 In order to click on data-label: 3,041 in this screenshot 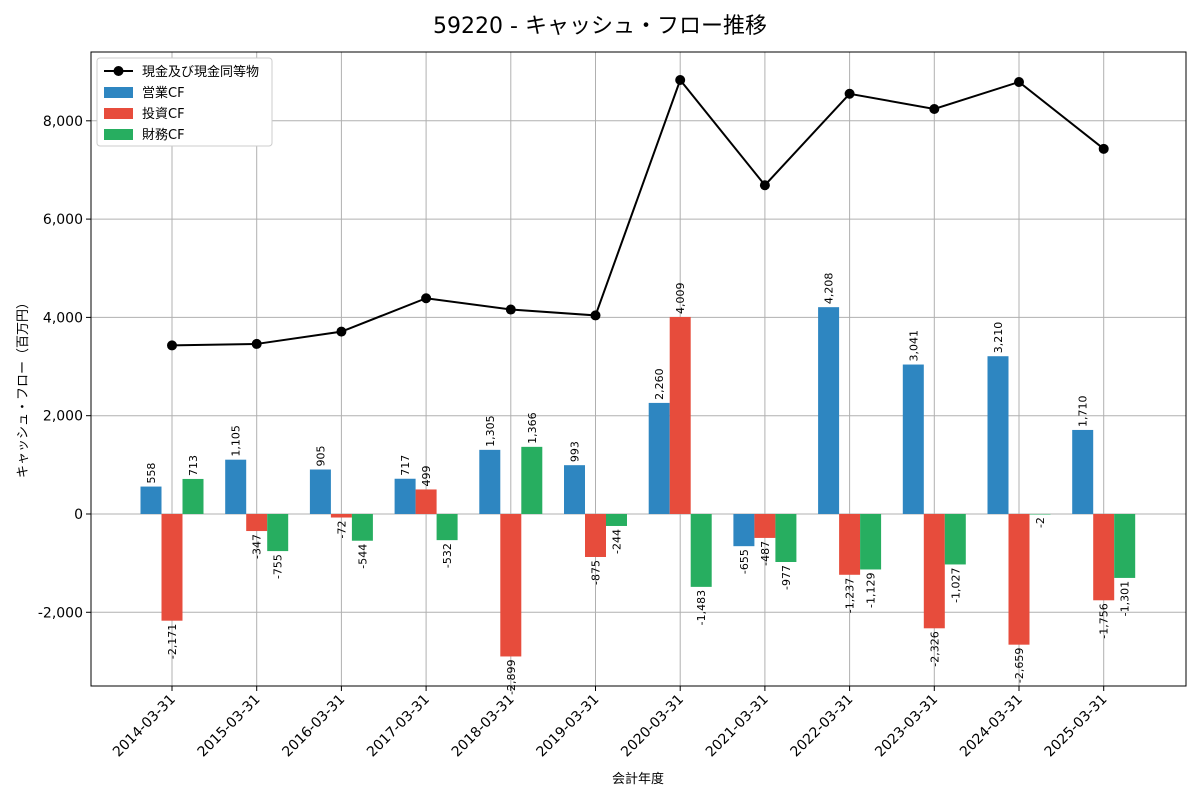, I will do `click(913, 346)`.